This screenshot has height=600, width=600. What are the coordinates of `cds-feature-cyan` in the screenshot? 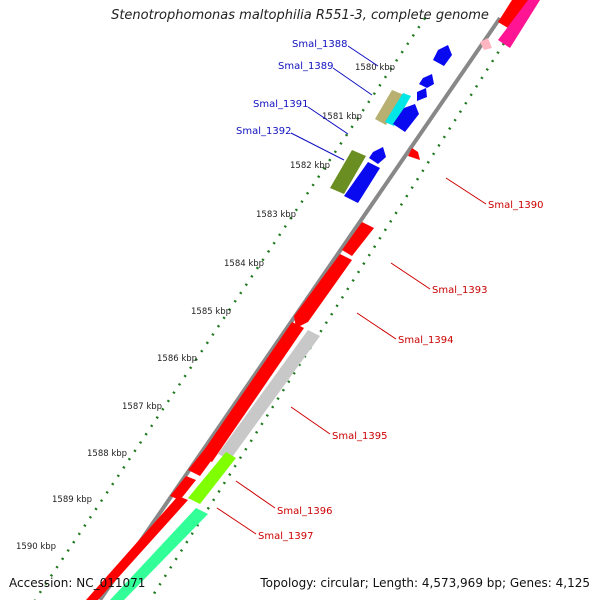 It's located at (398, 109).